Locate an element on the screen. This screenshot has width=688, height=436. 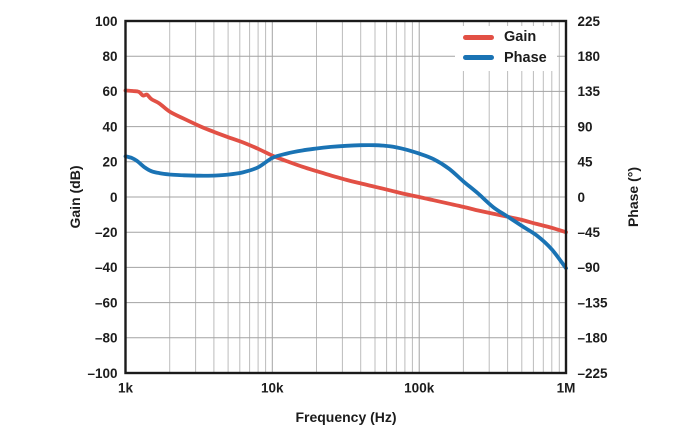
phase-tick-label: –135 is located at coordinates (593, 302).